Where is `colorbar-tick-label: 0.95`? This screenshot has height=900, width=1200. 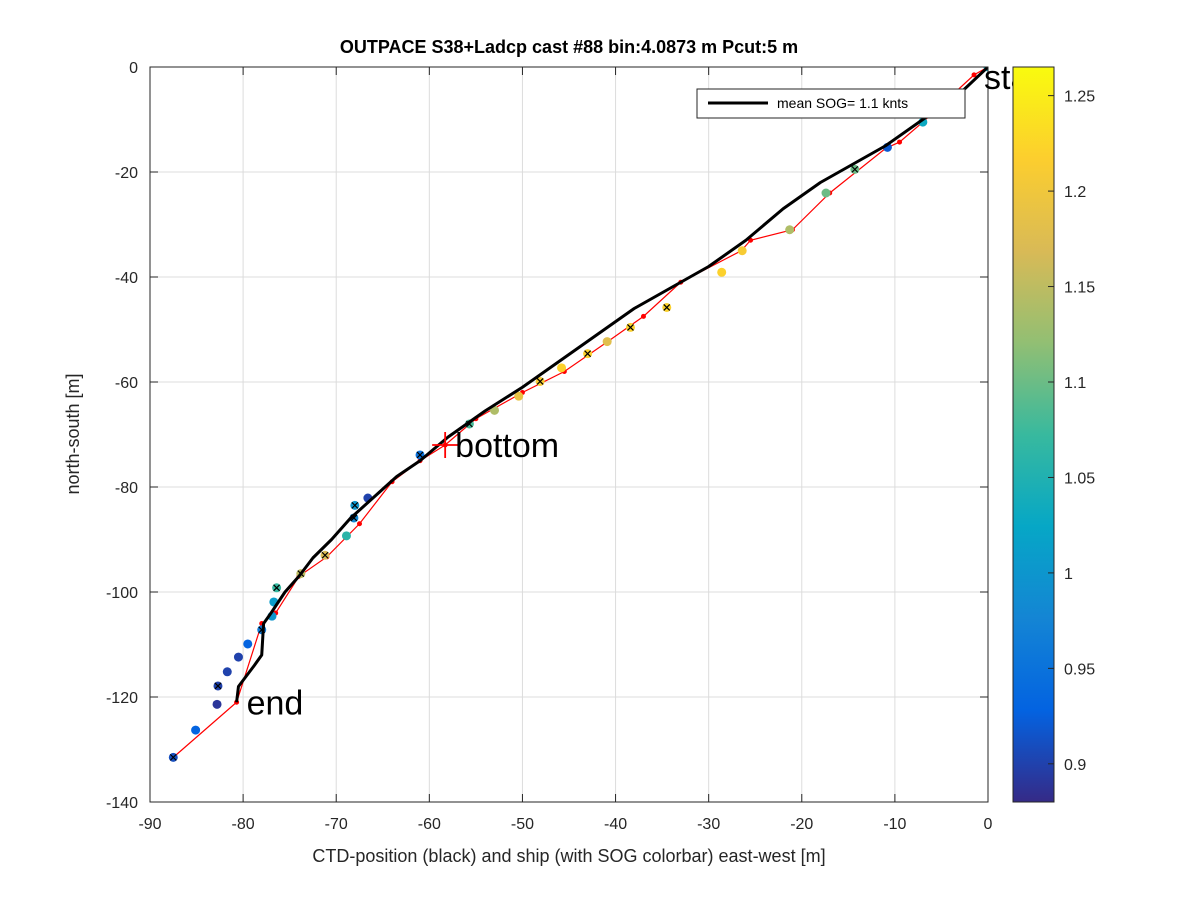 colorbar-tick-label: 0.95 is located at coordinates (1079, 669).